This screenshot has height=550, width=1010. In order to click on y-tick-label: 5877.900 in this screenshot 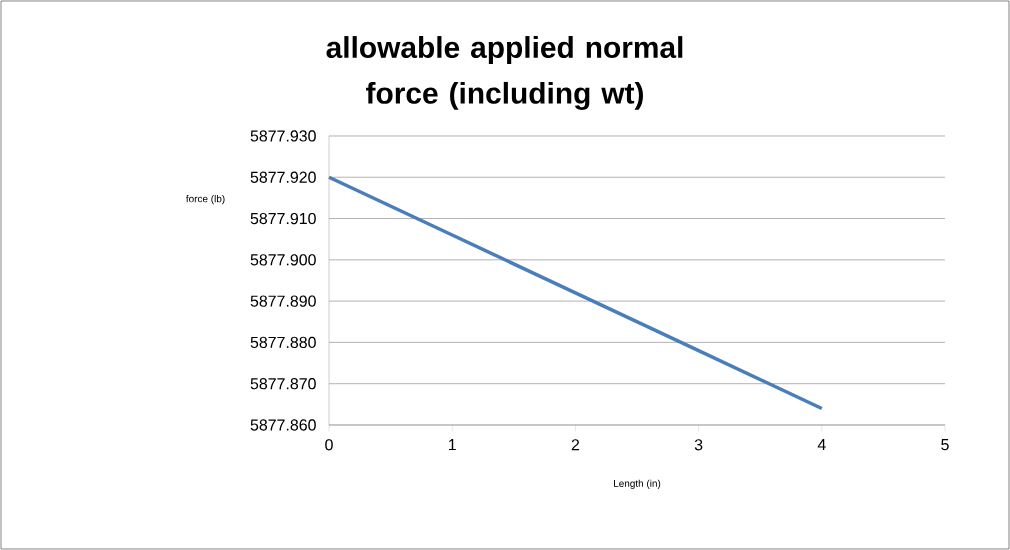, I will do `click(283, 260)`.